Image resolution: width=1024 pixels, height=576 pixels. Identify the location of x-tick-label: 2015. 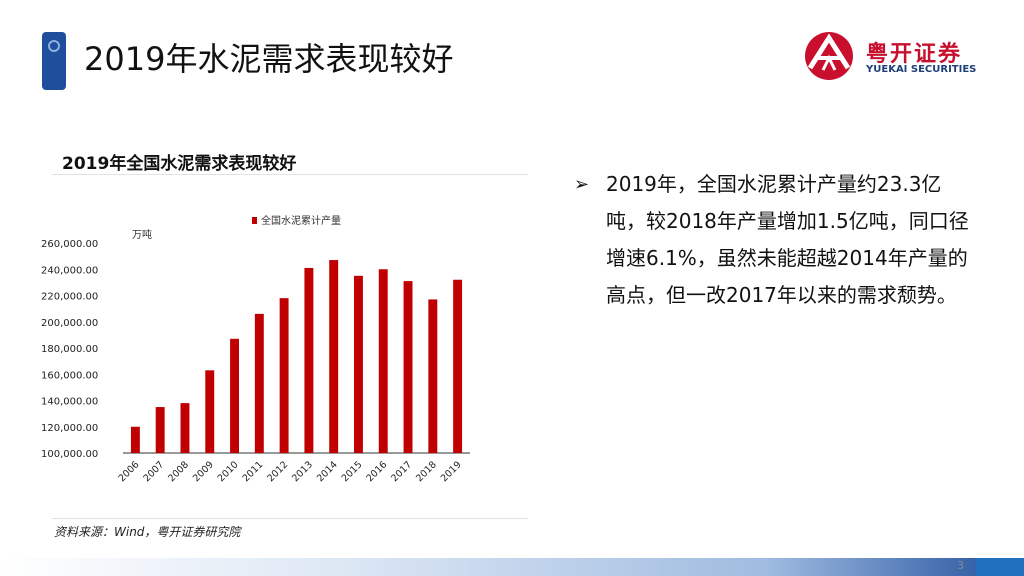
(352, 471).